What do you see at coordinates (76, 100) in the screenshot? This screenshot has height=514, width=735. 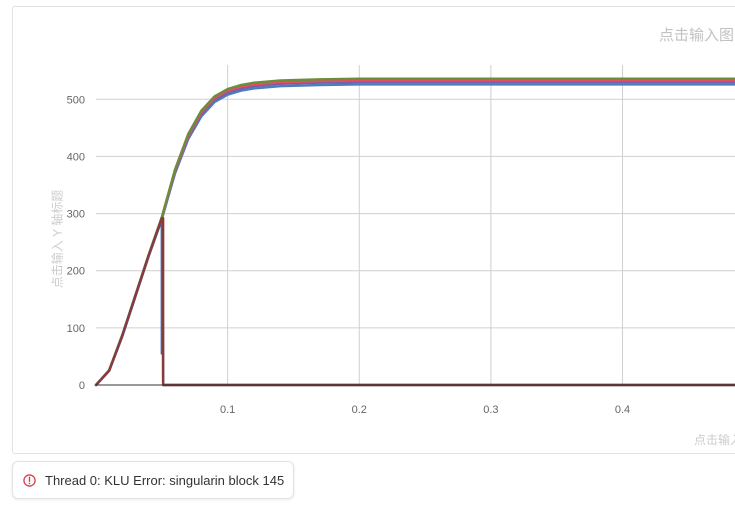 I see `y-tick-label: 500` at bounding box center [76, 100].